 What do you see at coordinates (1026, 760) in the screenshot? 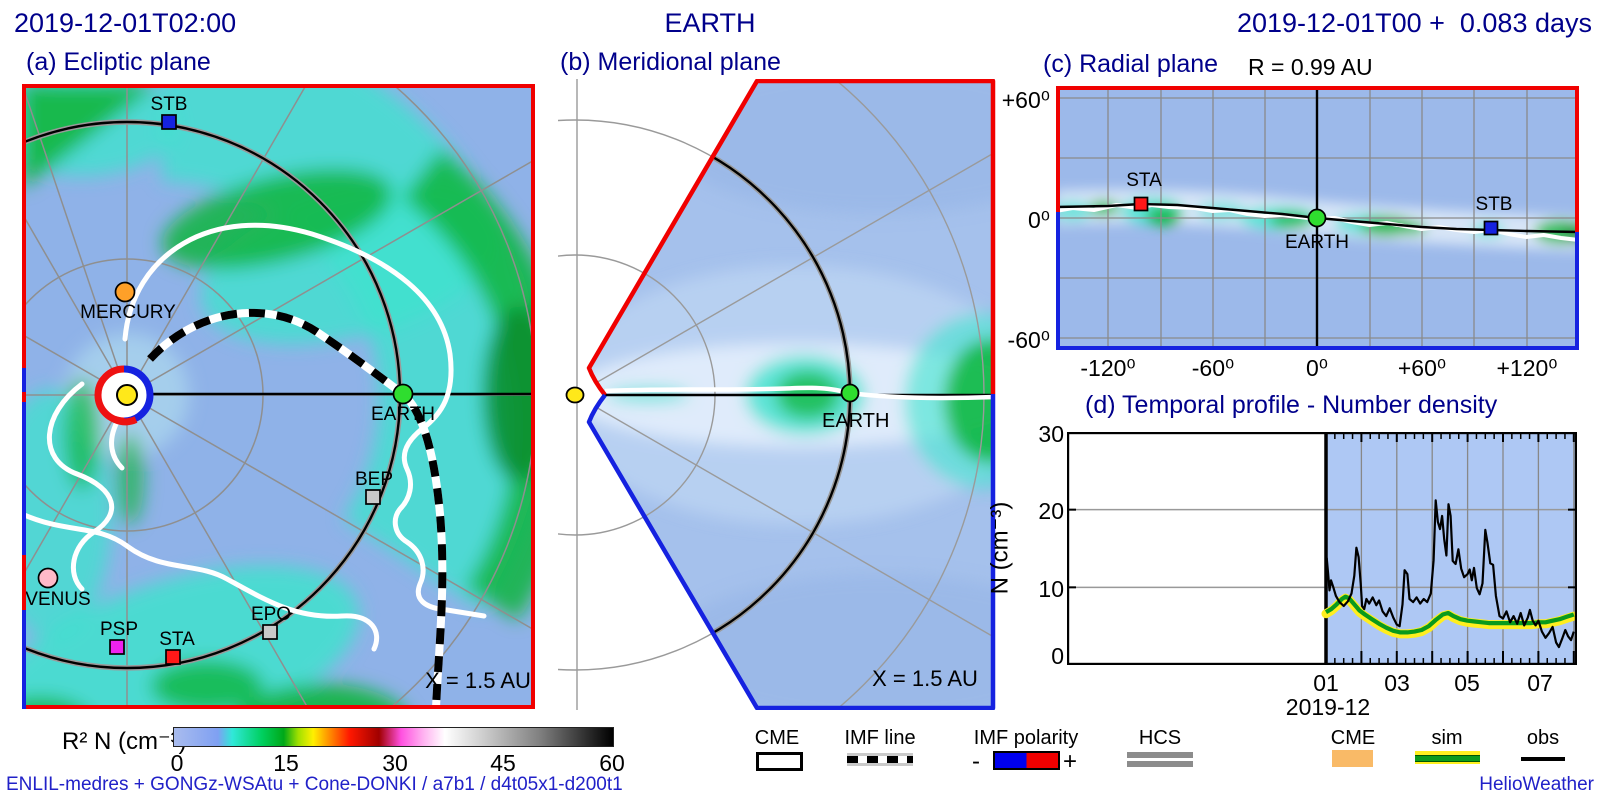
I see `imf-polarity-icon` at bounding box center [1026, 760].